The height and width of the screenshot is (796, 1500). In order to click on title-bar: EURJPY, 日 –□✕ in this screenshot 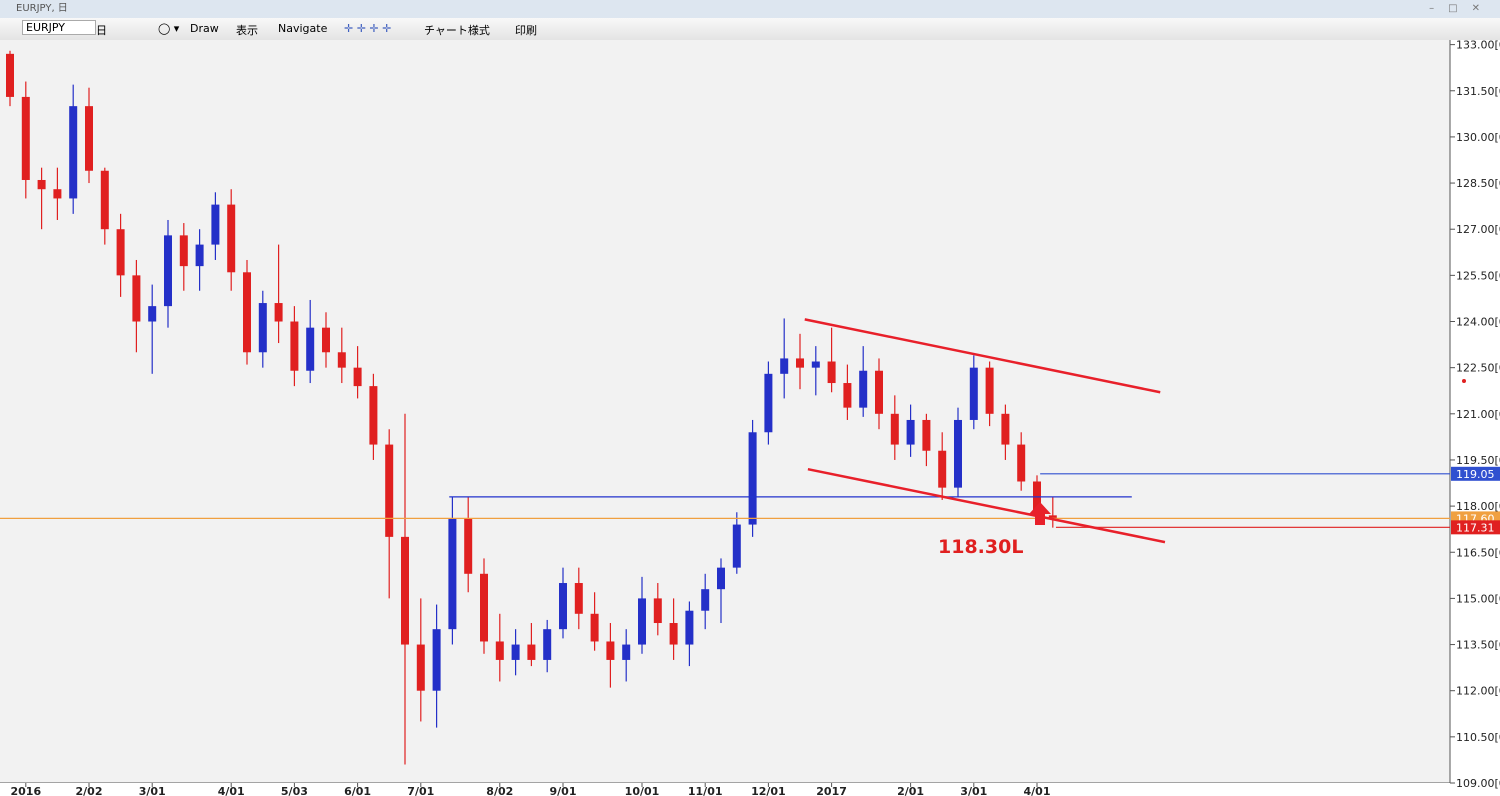, I will do `click(750, 9)`.